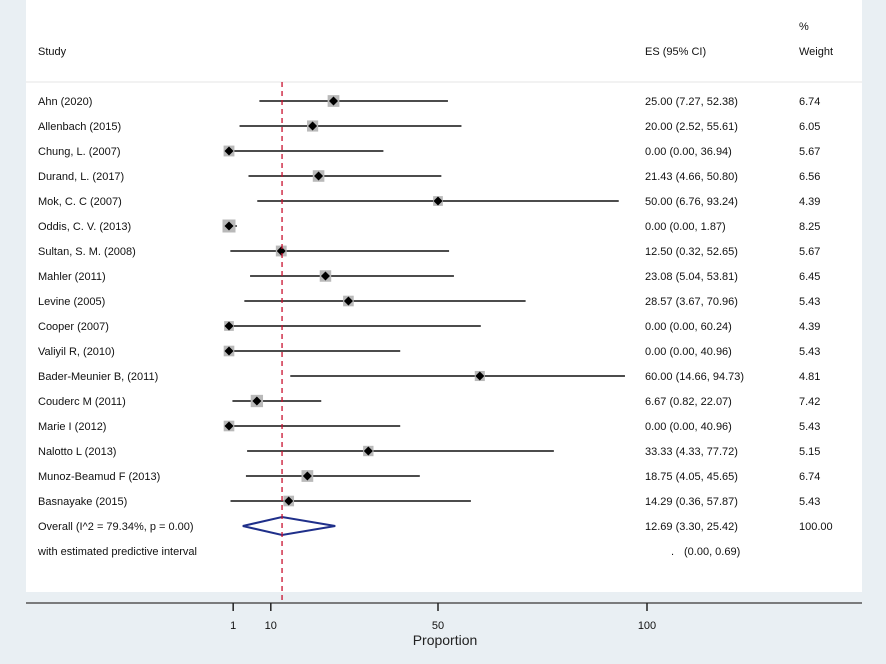  I want to click on study-weight: 4.81, so click(809, 377).